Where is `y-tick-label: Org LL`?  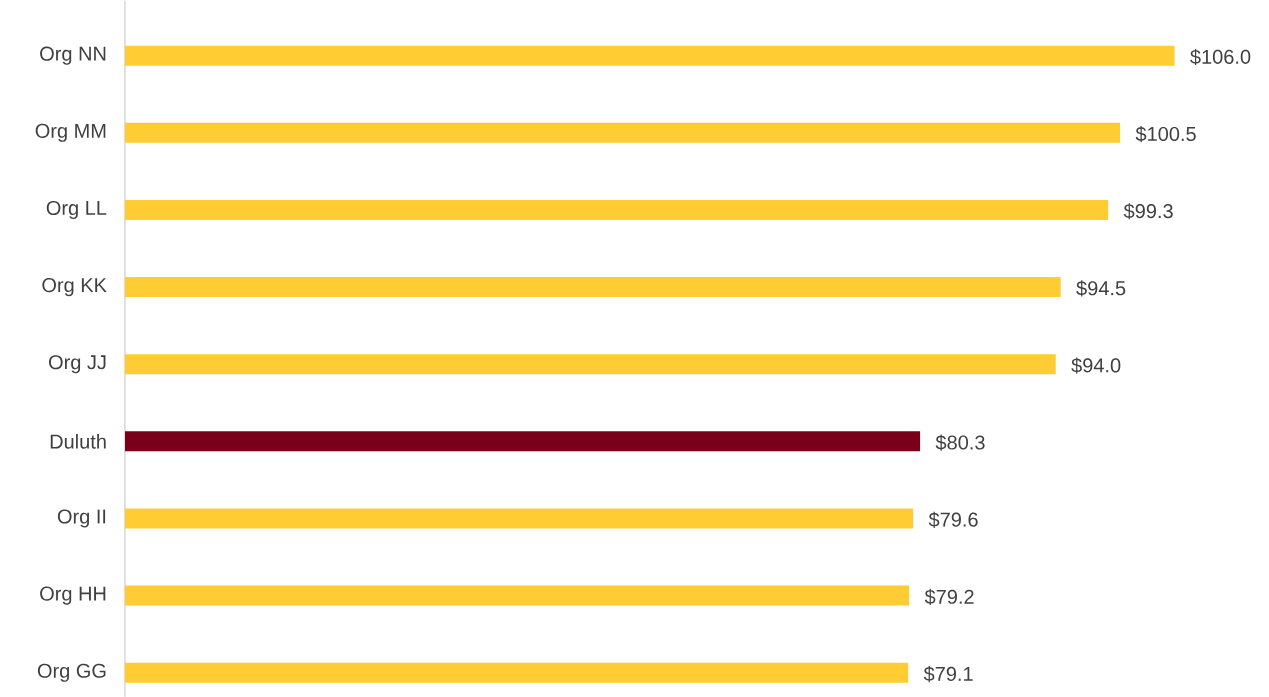
y-tick-label: Org LL is located at coordinates (76, 209).